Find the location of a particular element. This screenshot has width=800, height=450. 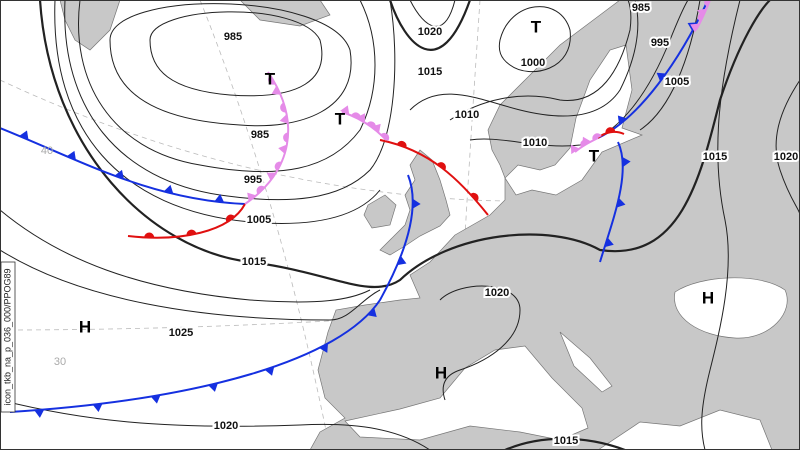

product-id: icon_tkb_na_p_036_000/PPOG89 is located at coordinates (7, 336).